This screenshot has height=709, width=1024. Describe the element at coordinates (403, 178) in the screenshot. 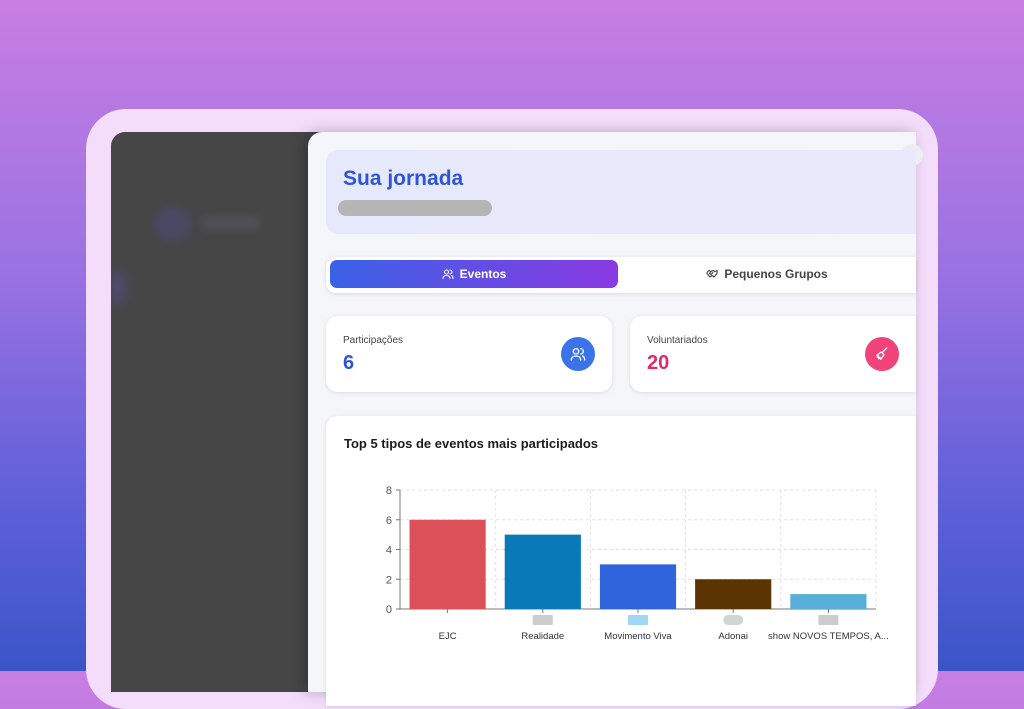

I see `page-title: Sua jornada` at that location.